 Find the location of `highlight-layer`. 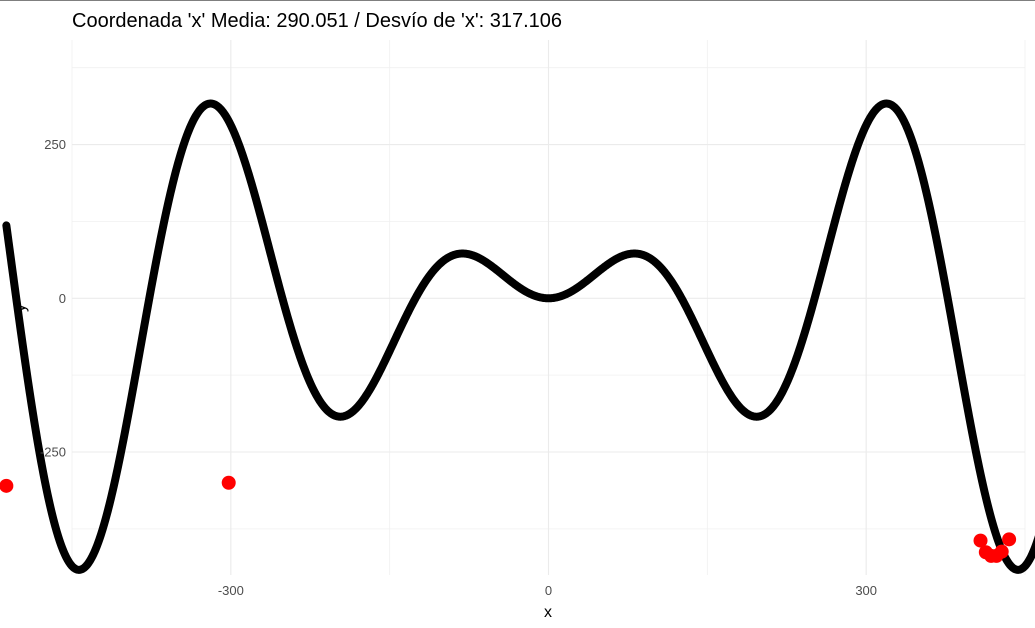

highlight-layer is located at coordinates (508, 519).